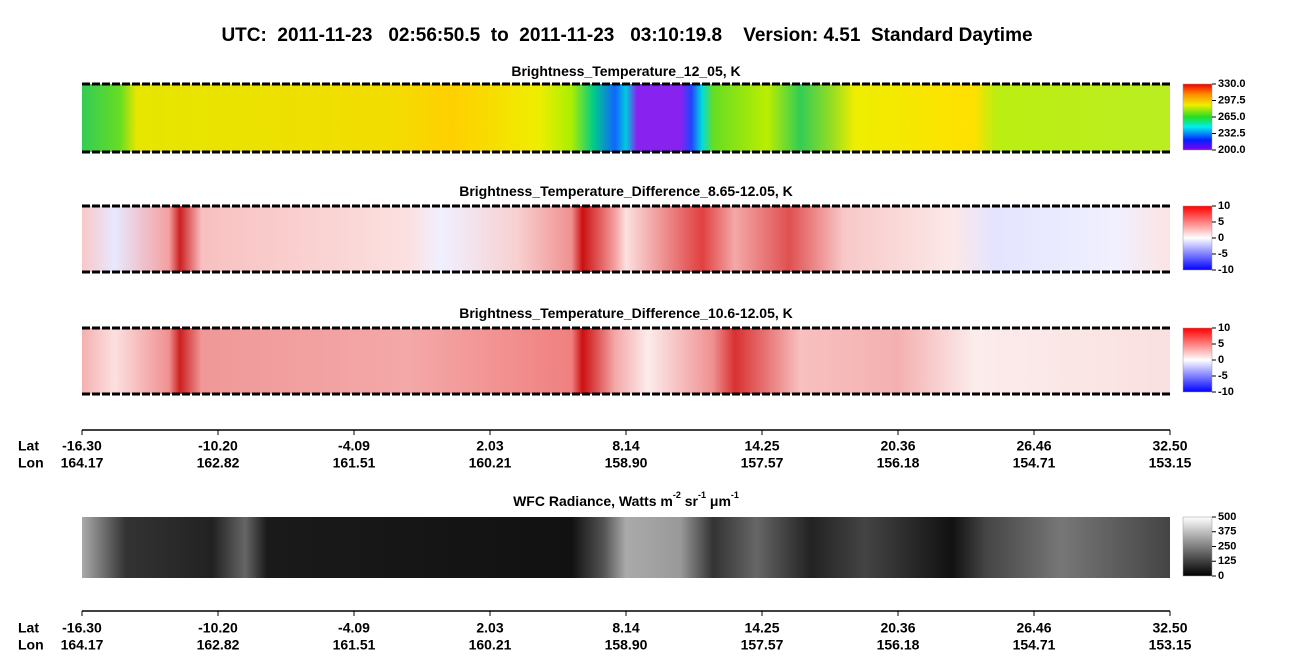 Image resolution: width=1300 pixels, height=667 pixels. What do you see at coordinates (1232, 150) in the screenshot?
I see `colorbar-tick-label: 200.0` at bounding box center [1232, 150].